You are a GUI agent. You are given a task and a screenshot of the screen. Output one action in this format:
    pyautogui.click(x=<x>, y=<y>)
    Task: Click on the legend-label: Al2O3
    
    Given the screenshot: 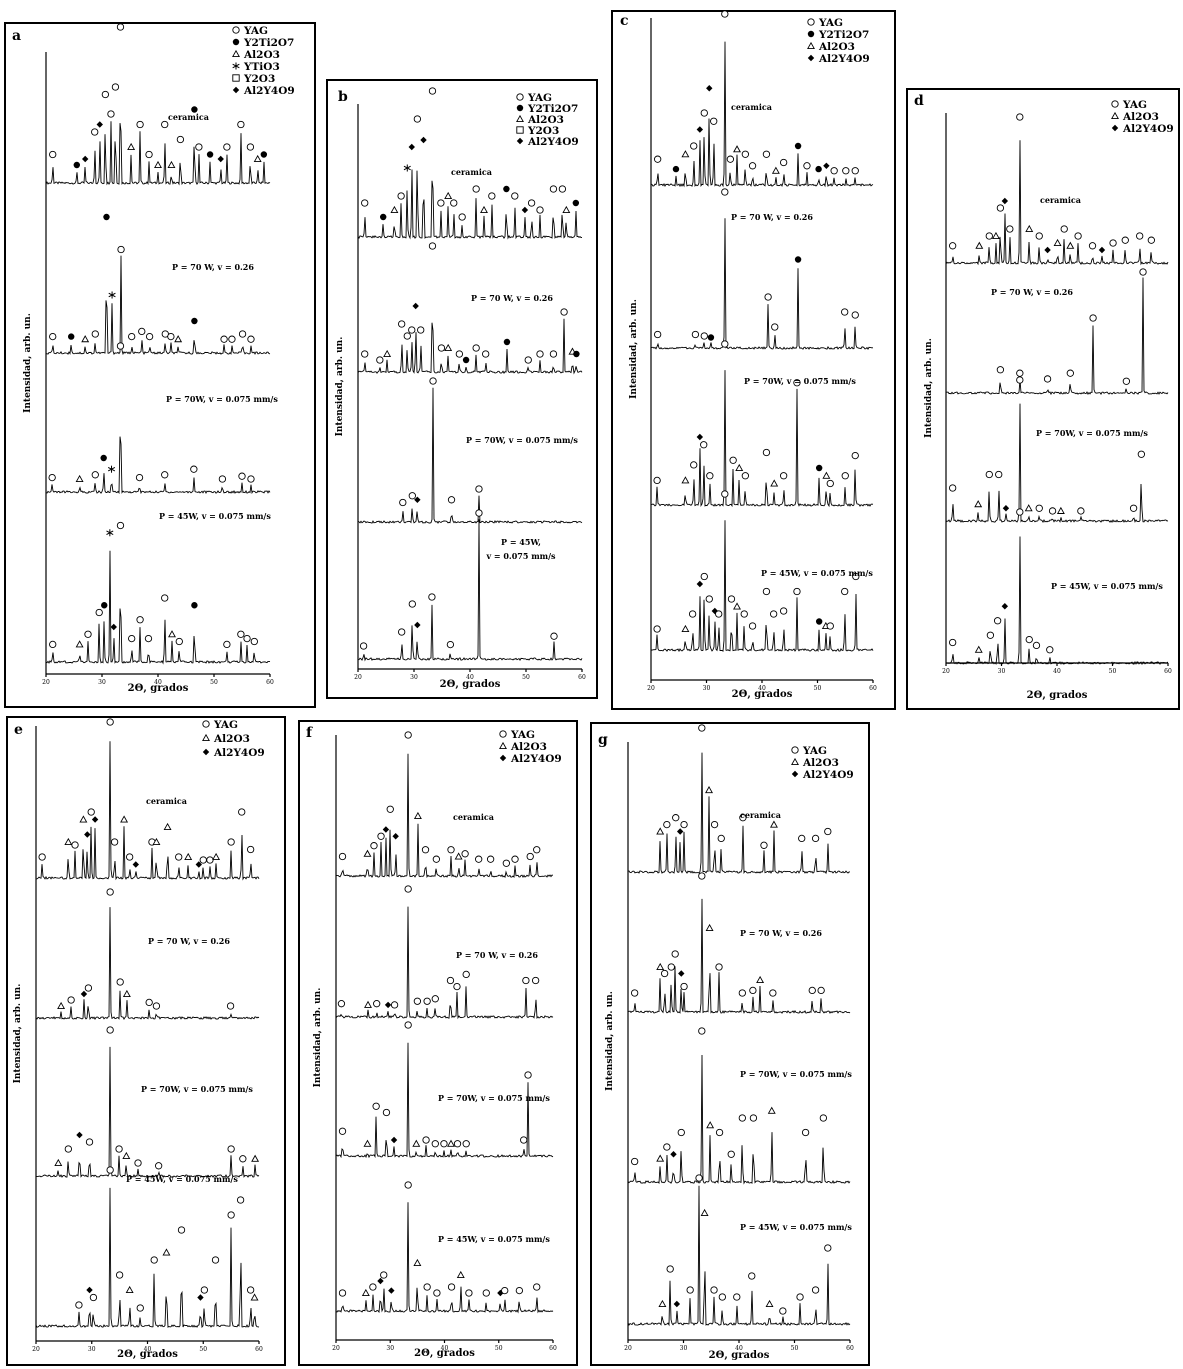 What is the action you would take?
    pyautogui.click(x=820, y=763)
    